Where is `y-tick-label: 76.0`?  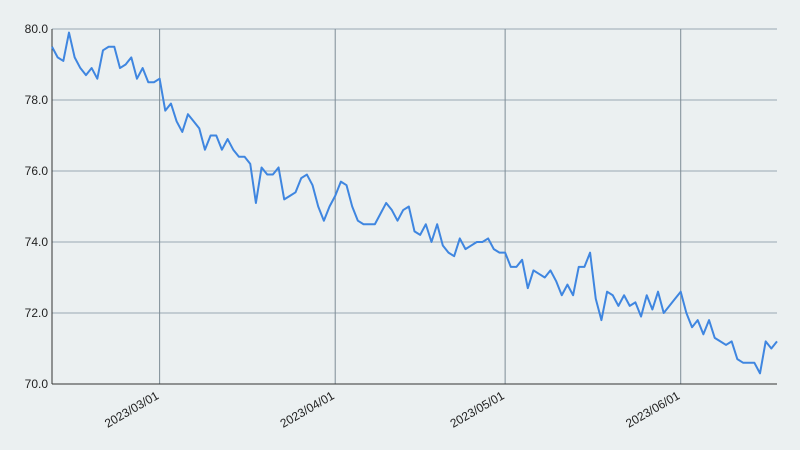
y-tick-label: 76.0 is located at coordinates (37, 171).